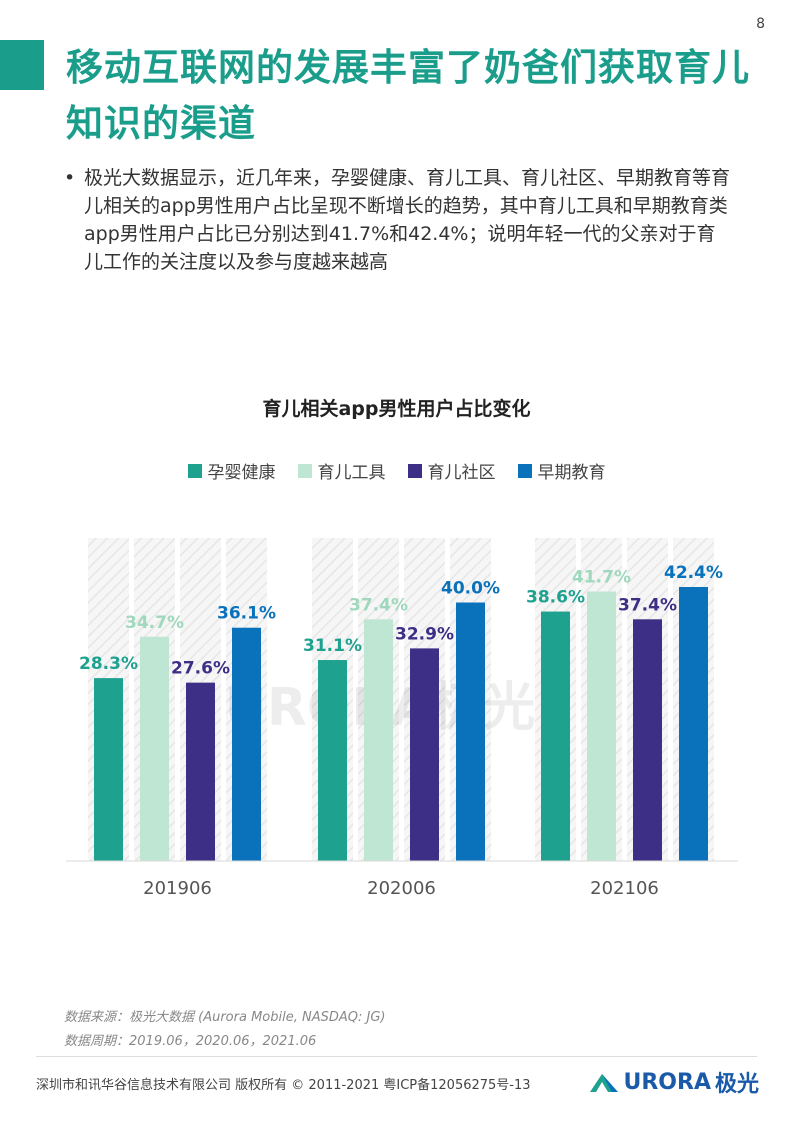  Describe the element at coordinates (736, 1084) in the screenshot. I see `logo-cn: 极光` at that location.